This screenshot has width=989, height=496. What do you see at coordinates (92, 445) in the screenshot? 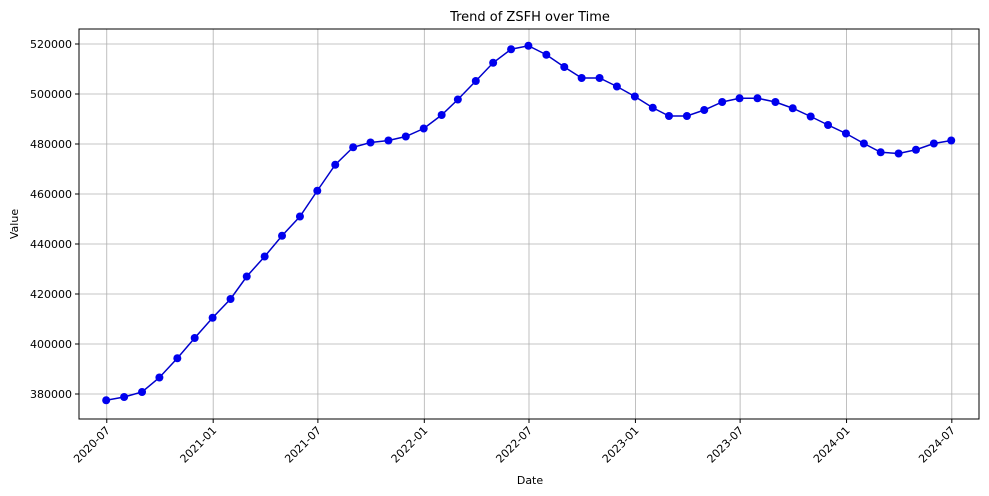
I see `x-tick-label: 2020-07` at bounding box center [92, 445].